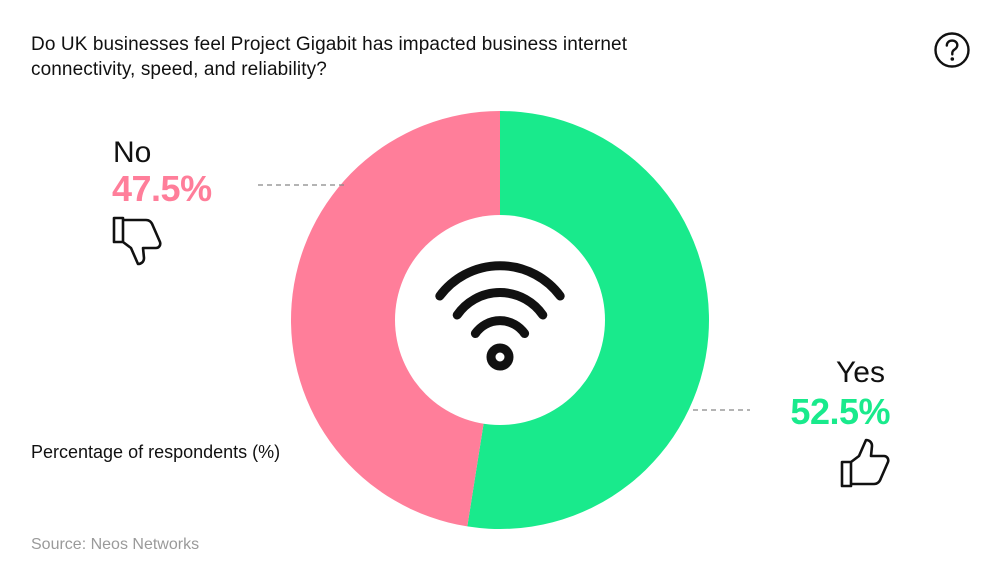 The image size is (1000, 580). I want to click on unit-label: Percentage of respondents (%), so click(156, 452).